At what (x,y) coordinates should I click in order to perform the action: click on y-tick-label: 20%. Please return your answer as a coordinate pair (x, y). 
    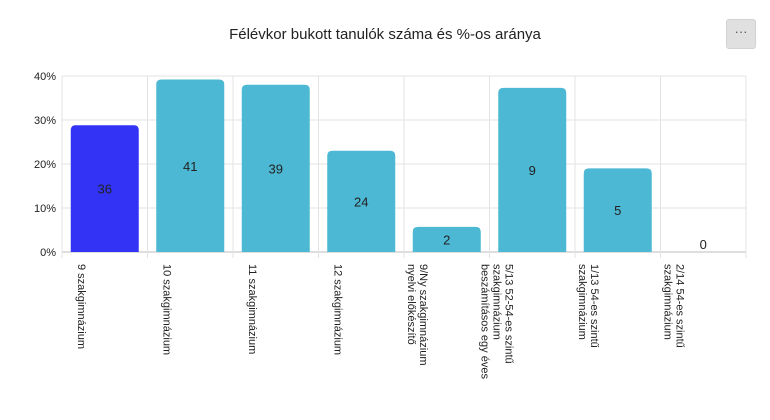
    Looking at the image, I should click on (45, 165).